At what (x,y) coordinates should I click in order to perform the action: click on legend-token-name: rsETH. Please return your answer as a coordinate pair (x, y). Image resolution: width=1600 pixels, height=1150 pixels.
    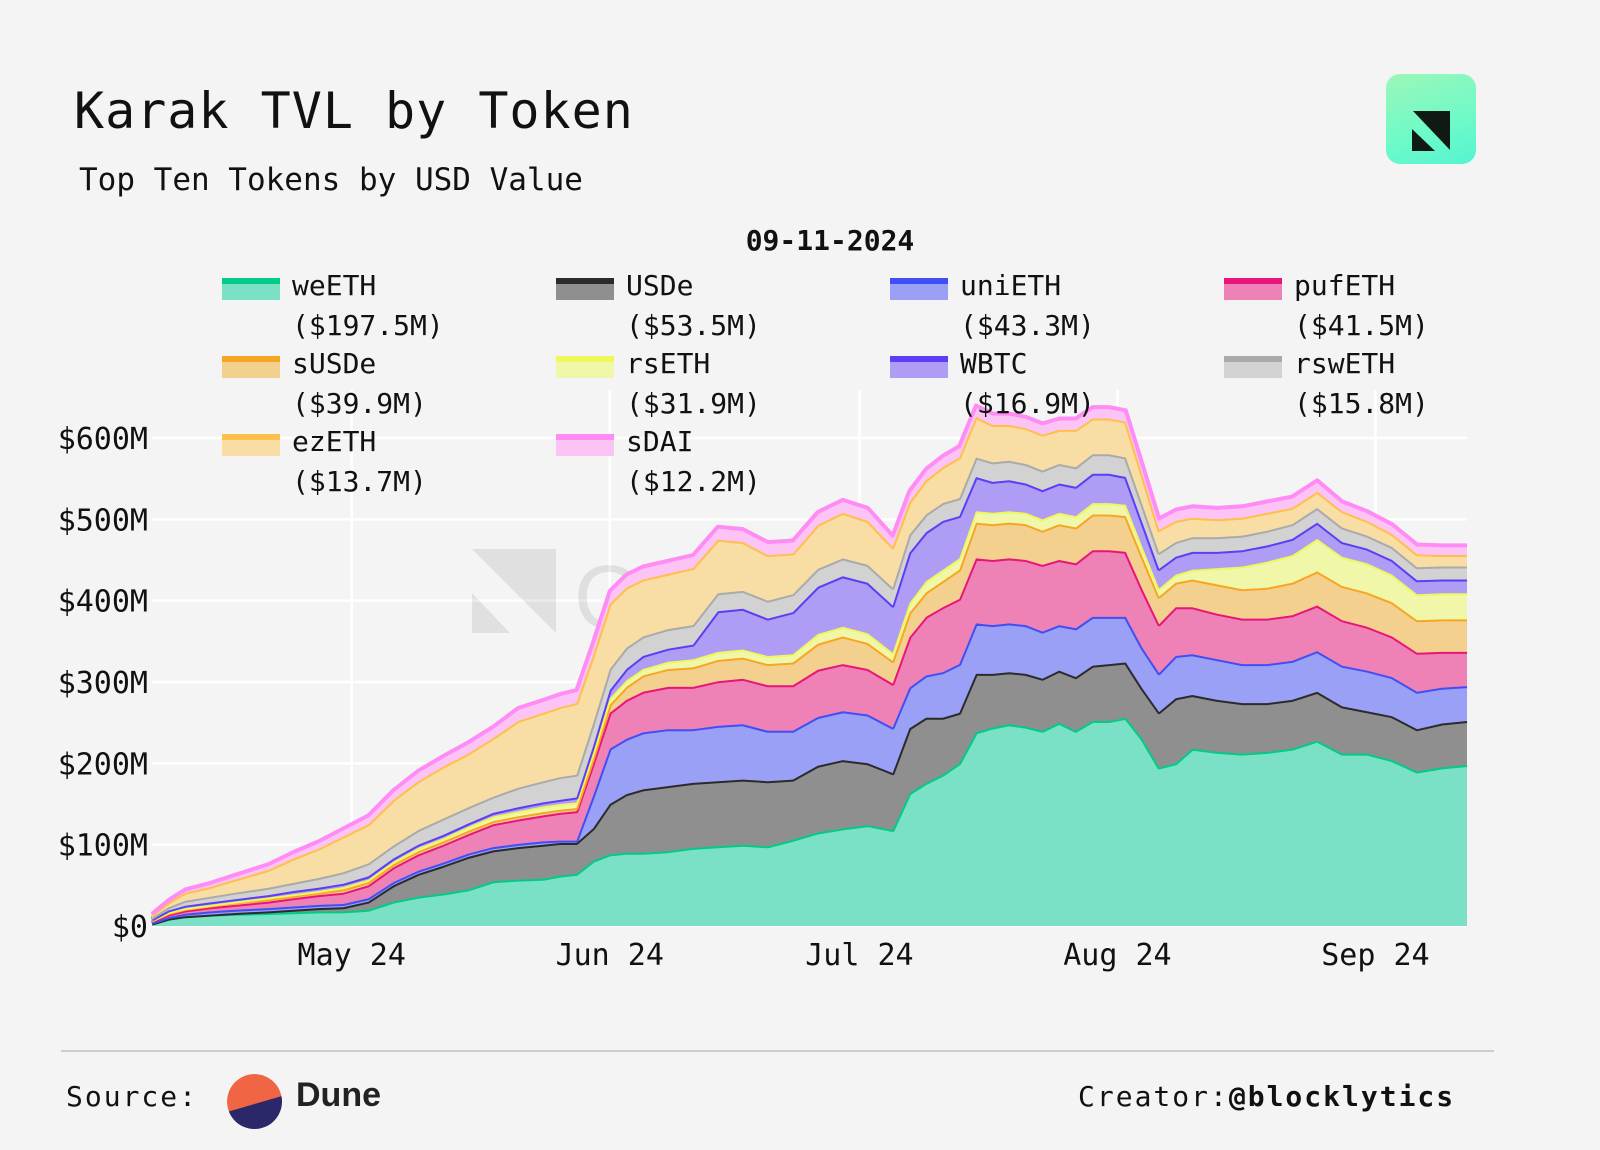
    Looking at the image, I should click on (668, 363).